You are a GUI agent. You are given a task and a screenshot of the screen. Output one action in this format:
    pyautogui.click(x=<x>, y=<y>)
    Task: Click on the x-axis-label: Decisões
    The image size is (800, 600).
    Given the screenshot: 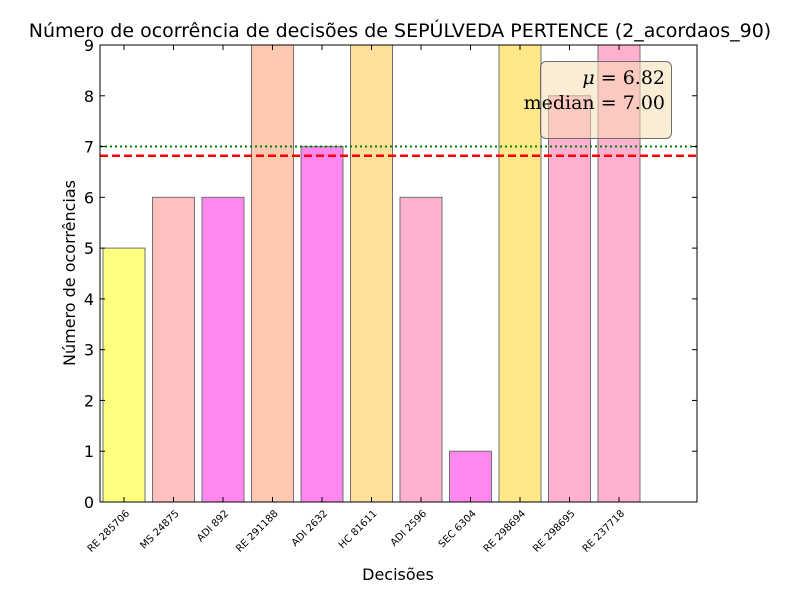 What is the action you would take?
    pyautogui.click(x=398, y=574)
    